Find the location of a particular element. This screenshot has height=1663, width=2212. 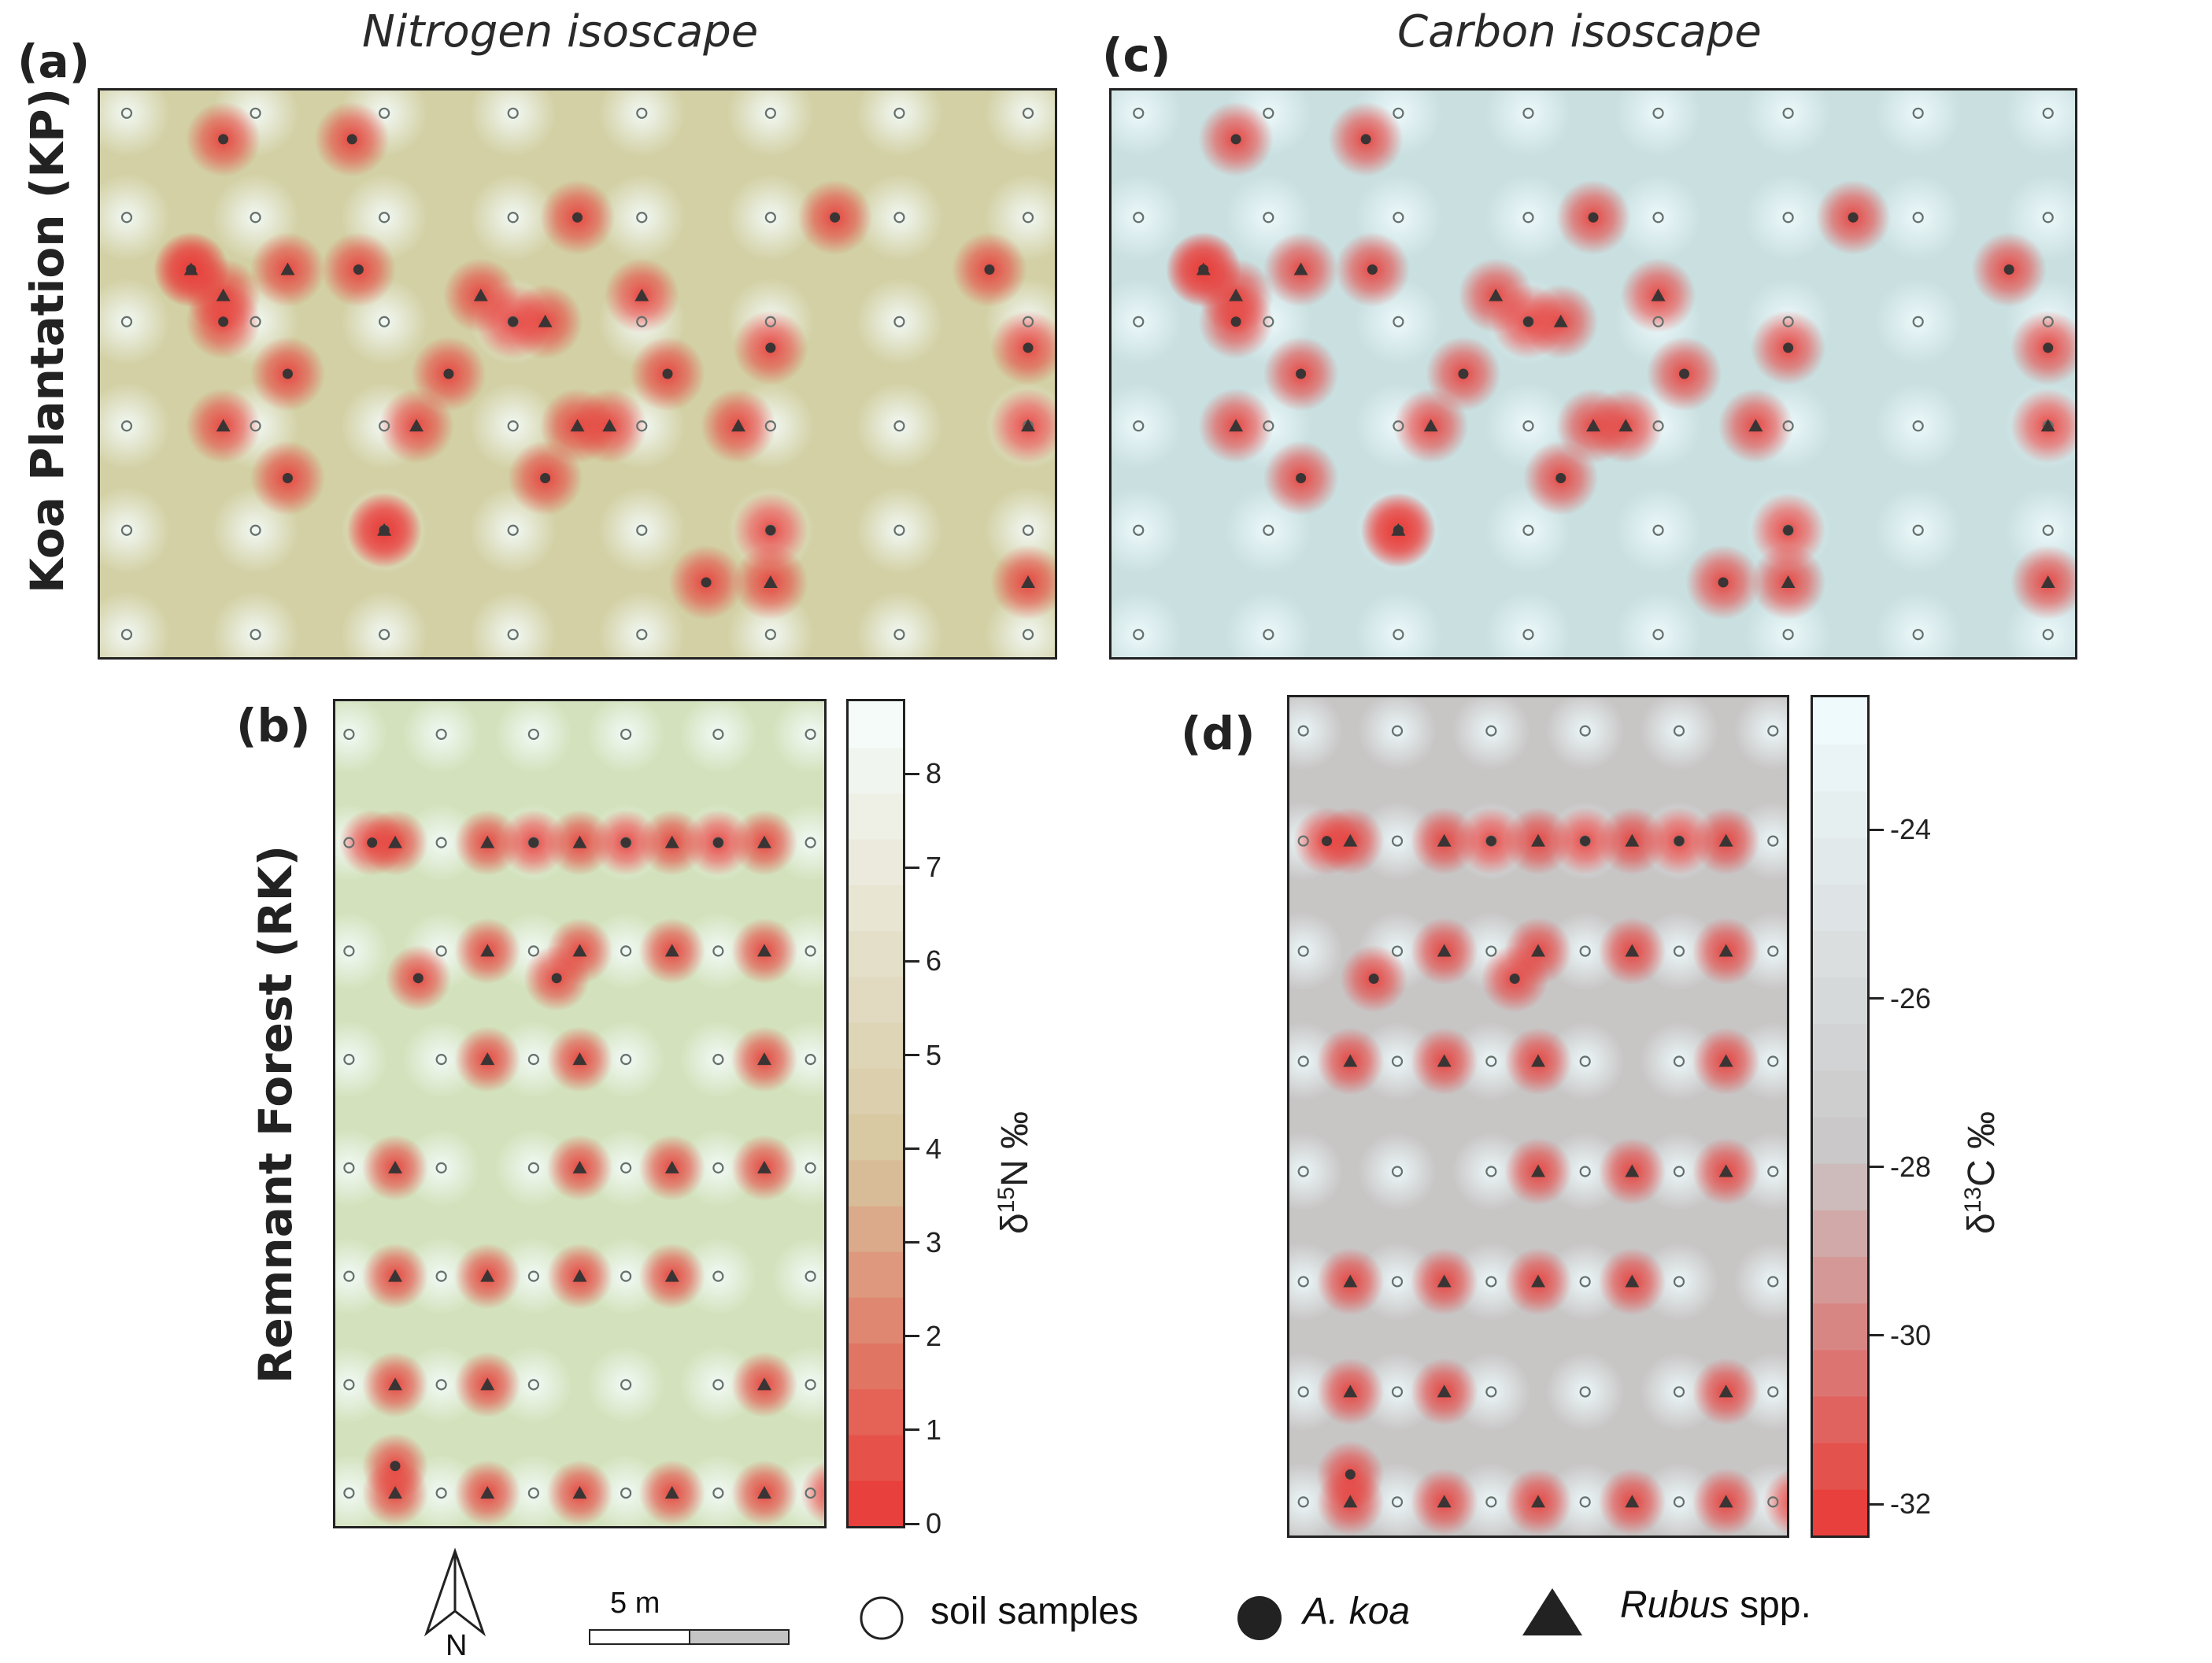

nitrogen-map-koa-plantation is located at coordinates (577, 374).